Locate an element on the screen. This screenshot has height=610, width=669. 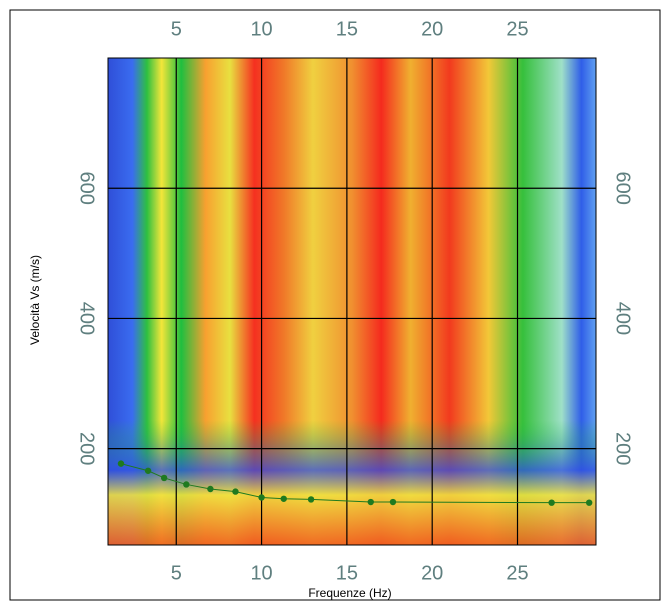
x-axis-label: Frequenze (Hz) is located at coordinates (349, 593).